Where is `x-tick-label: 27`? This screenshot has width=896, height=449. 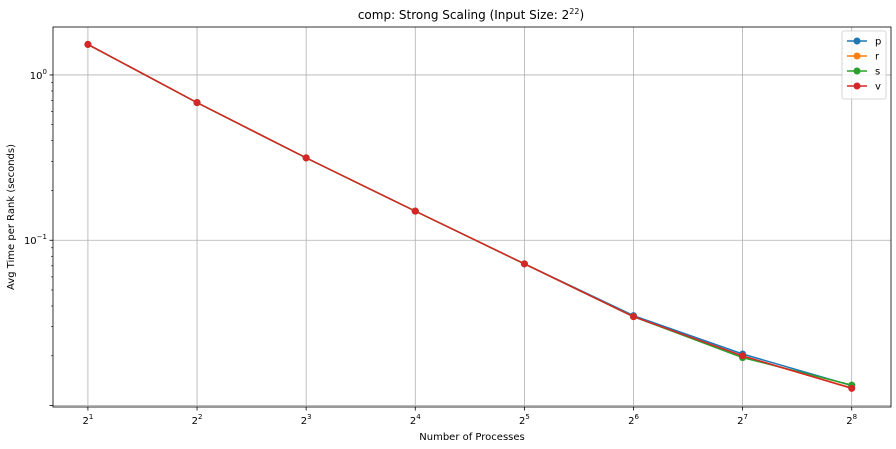 x-tick-label: 27 is located at coordinates (742, 420).